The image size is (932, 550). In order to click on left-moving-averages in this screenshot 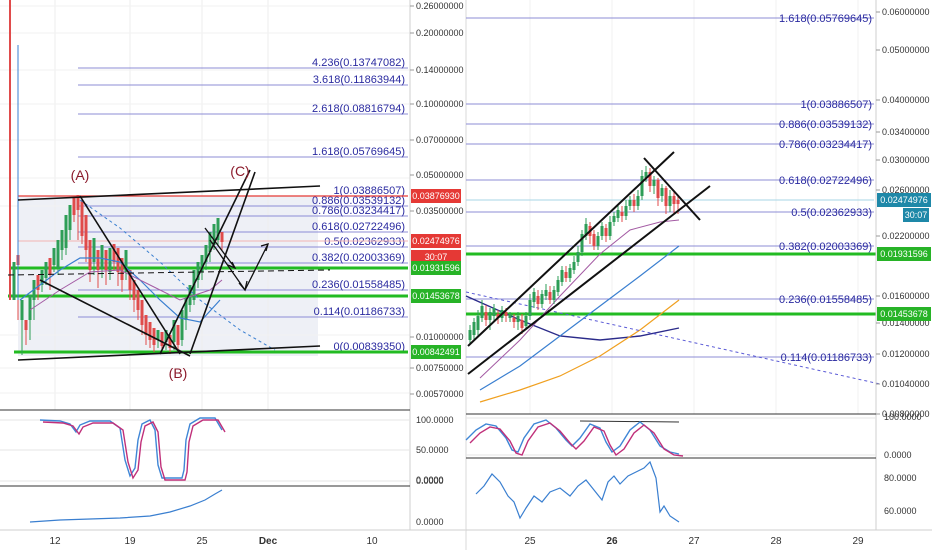, I will do `click(147, 275)`.